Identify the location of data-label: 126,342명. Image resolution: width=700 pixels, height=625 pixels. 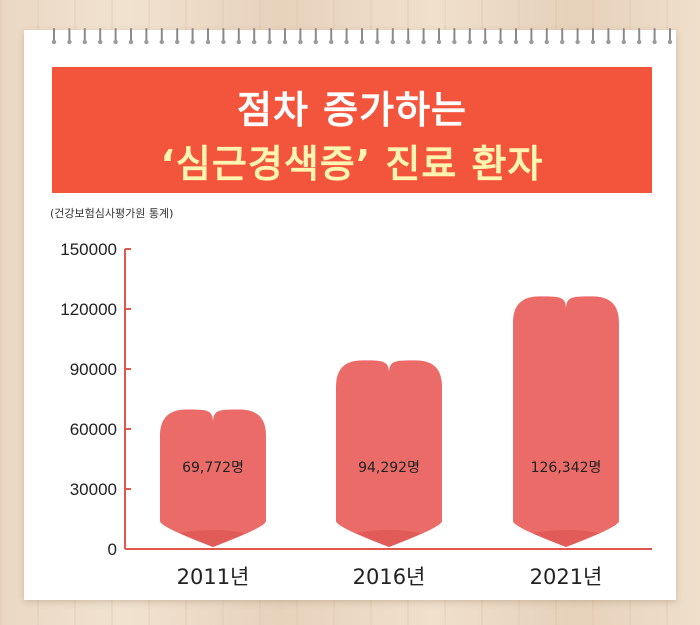
(566, 468).